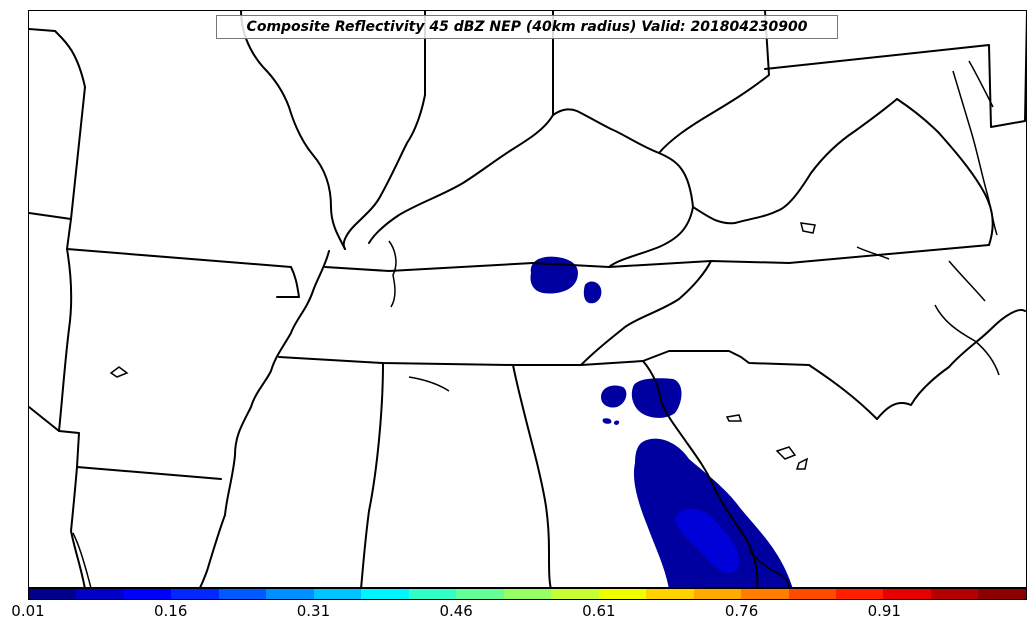 The height and width of the screenshot is (633, 1036). What do you see at coordinates (592, 292) in the screenshot?
I see `prob-area-tennessee-small` at bounding box center [592, 292].